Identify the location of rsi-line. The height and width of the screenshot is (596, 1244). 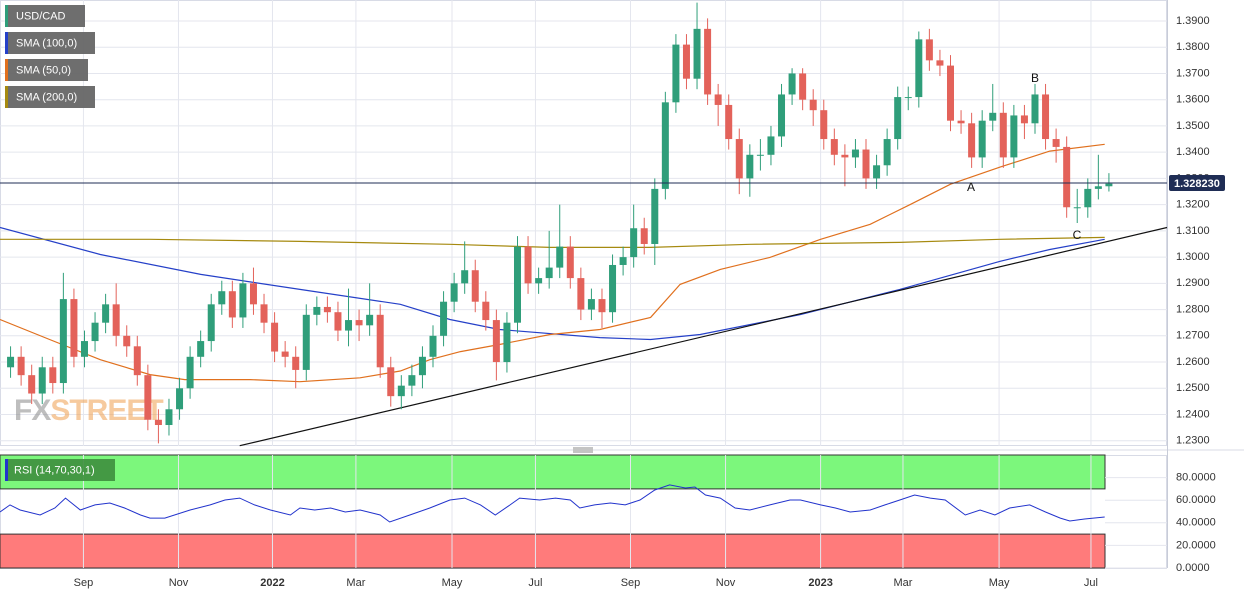
(552, 503).